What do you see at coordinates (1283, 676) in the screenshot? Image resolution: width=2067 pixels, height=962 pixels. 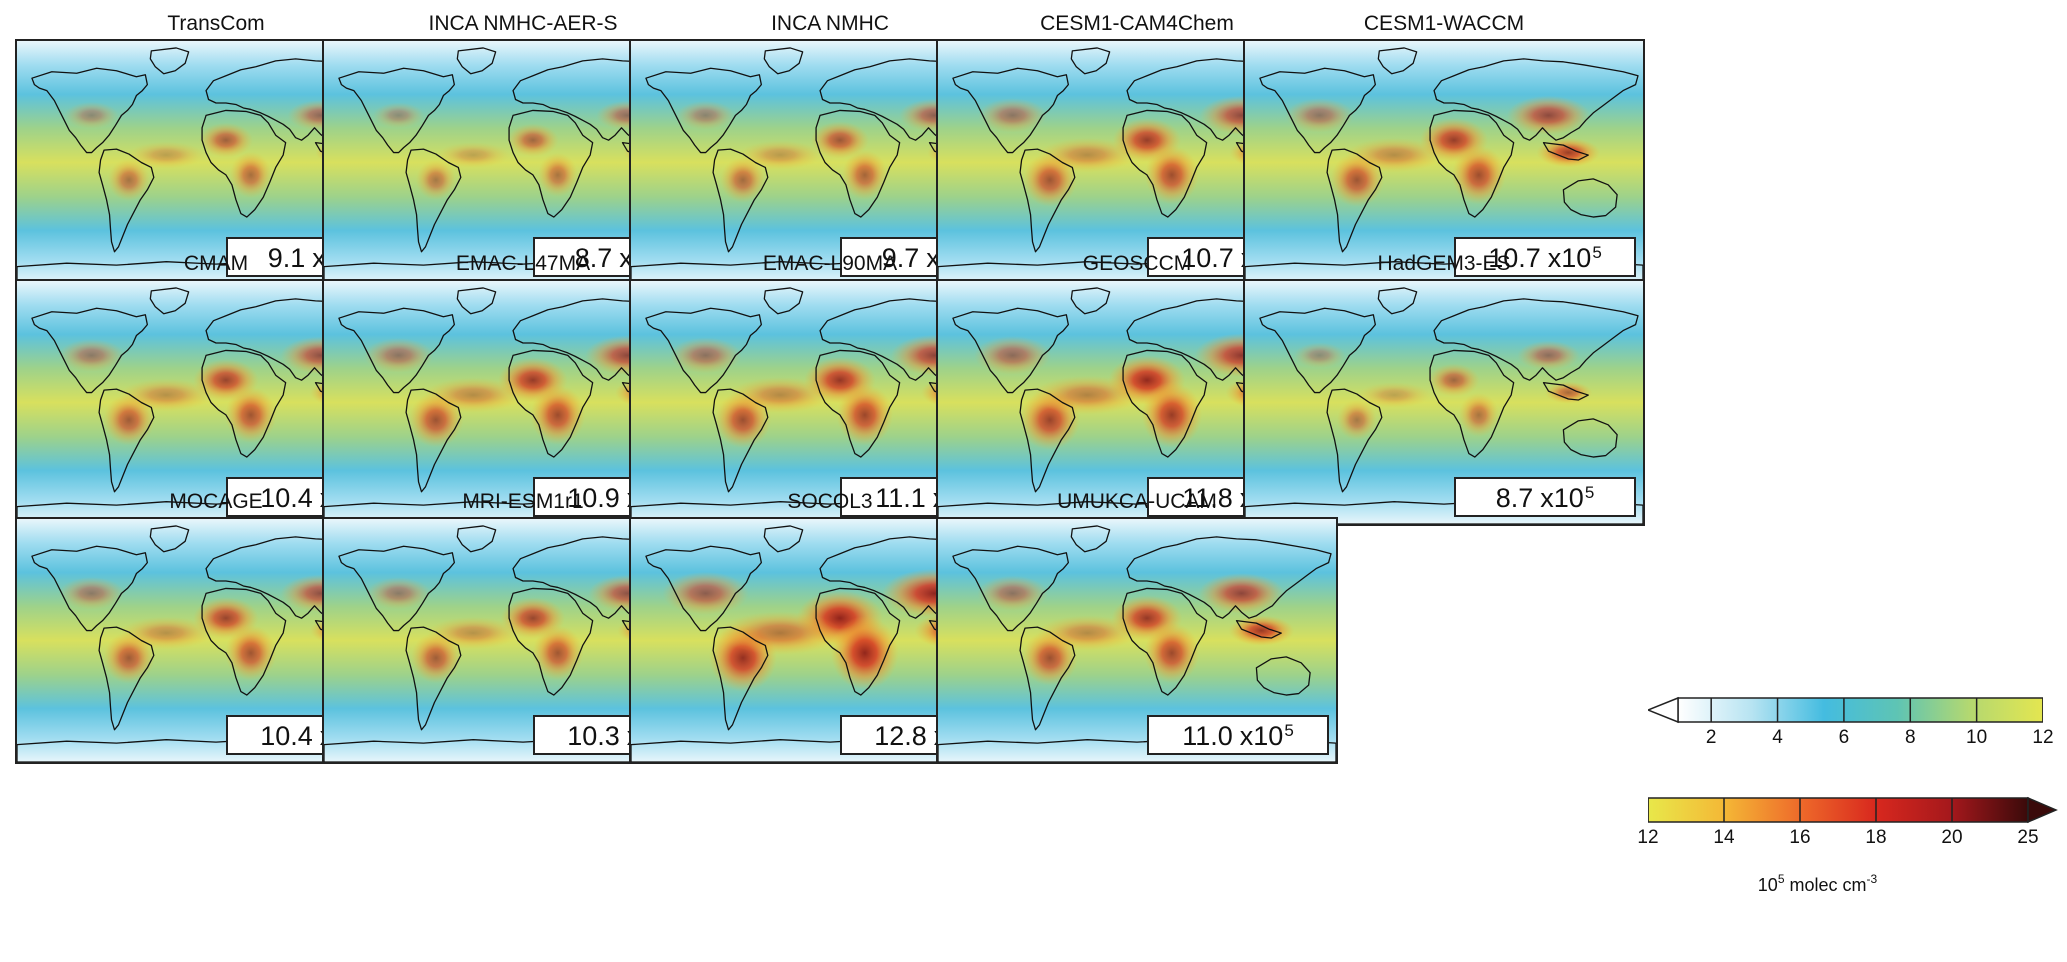 I see `coastline-australia` at bounding box center [1283, 676].